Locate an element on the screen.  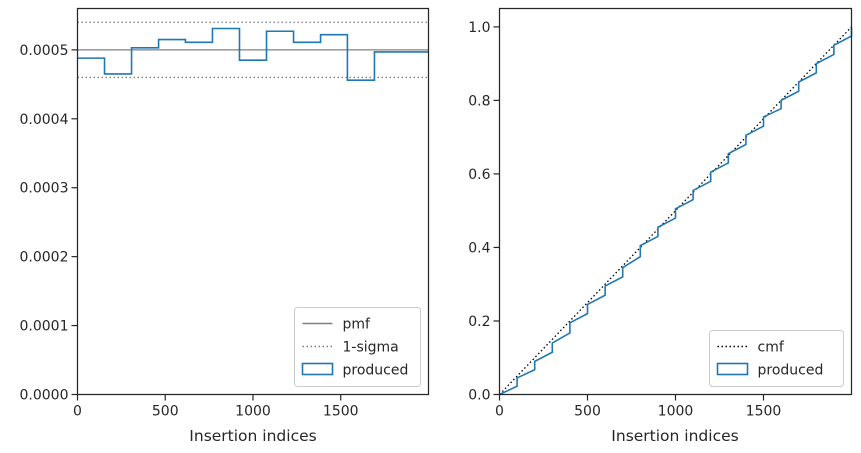
legend-label-pmf: pmf is located at coordinates (357, 325).